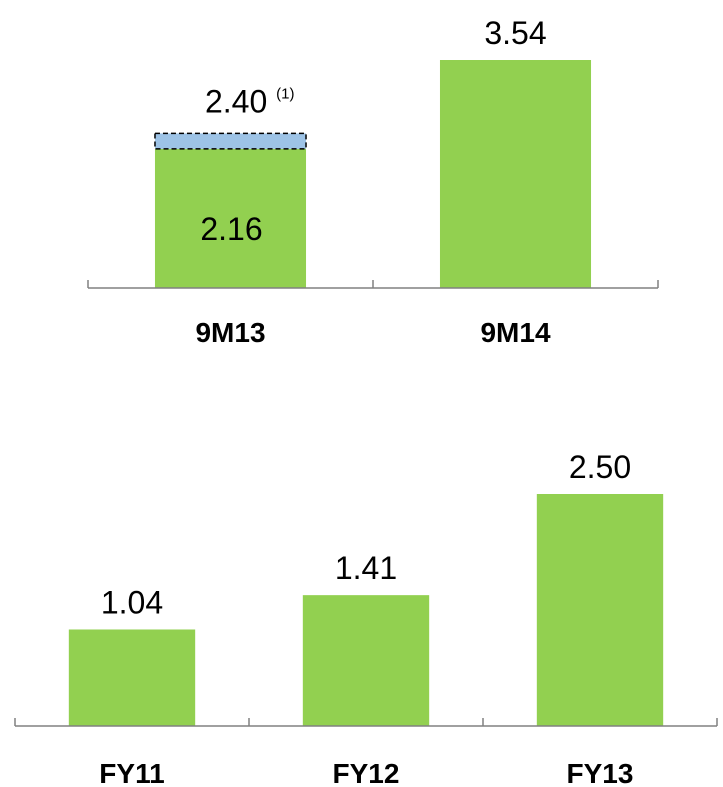 The image size is (723, 787). Describe the element at coordinates (600, 610) in the screenshot. I see `bar-fy13` at that location.